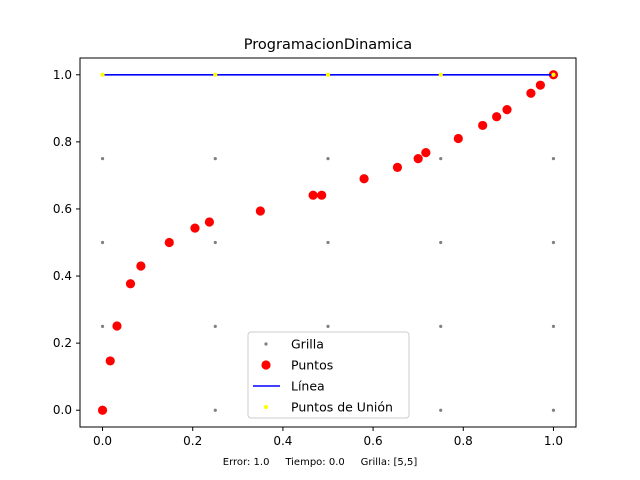 This screenshot has width=640, height=480. I want to click on x-tick-label: 0.2, so click(192, 441).